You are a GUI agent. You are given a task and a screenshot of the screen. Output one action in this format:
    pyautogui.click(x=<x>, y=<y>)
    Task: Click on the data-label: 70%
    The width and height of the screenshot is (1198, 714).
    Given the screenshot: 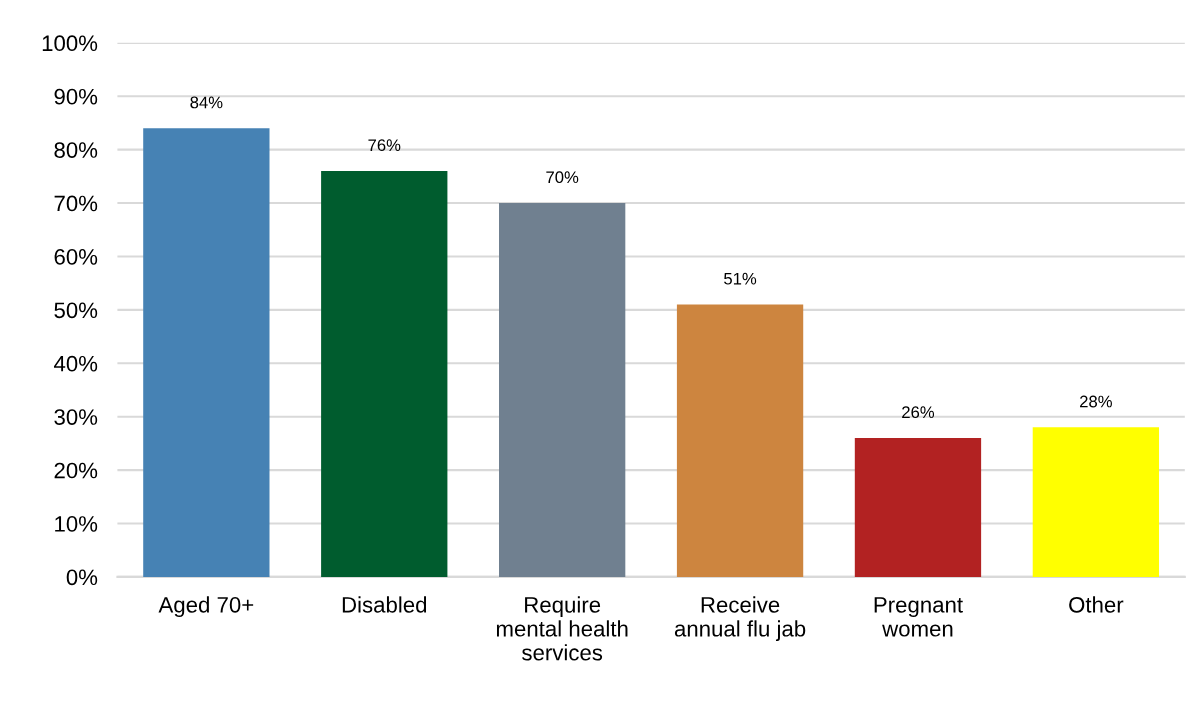 What is the action you would take?
    pyautogui.click(x=562, y=177)
    